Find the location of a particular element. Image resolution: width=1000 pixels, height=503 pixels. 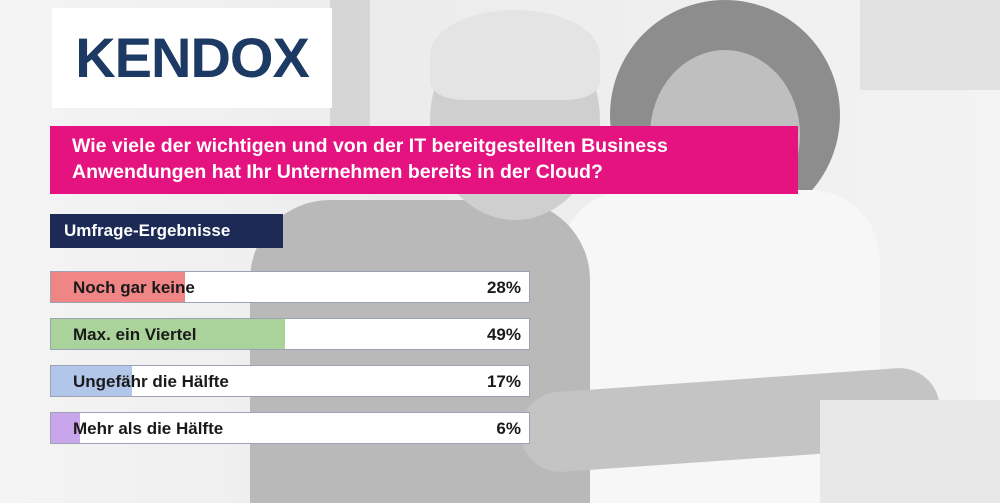

results-heading: Umfrage-Ergebnisse is located at coordinates (166, 231).